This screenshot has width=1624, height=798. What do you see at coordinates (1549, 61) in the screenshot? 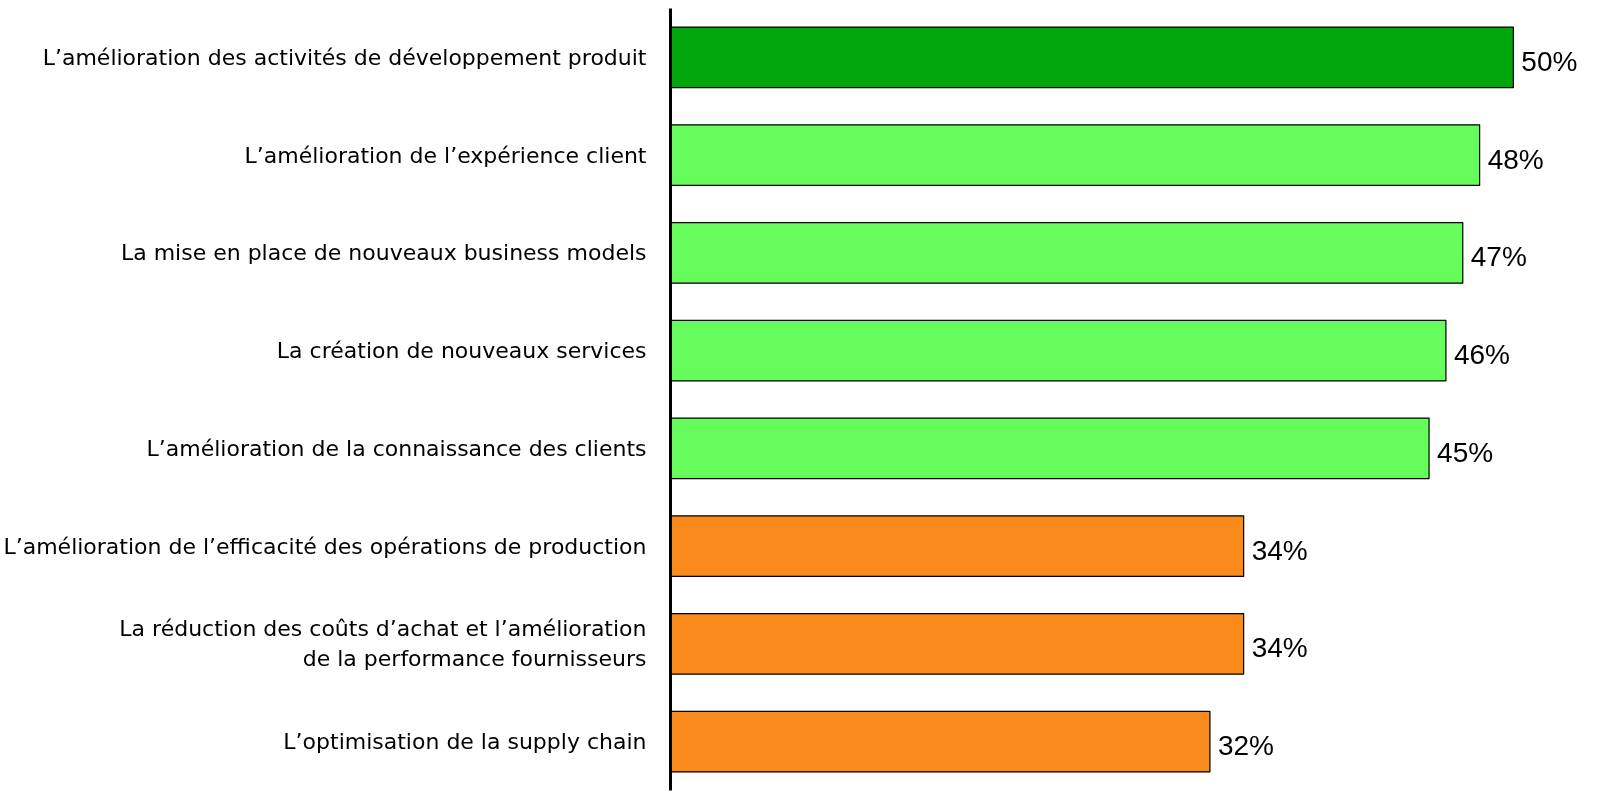
I see `data-label: 50%` at bounding box center [1549, 61].